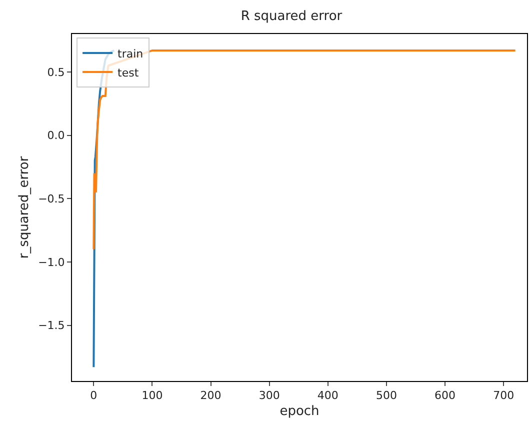 This screenshot has width=530, height=434. Describe the element at coordinates (269, 395) in the screenshot. I see `x-tick-label: 300` at that location.